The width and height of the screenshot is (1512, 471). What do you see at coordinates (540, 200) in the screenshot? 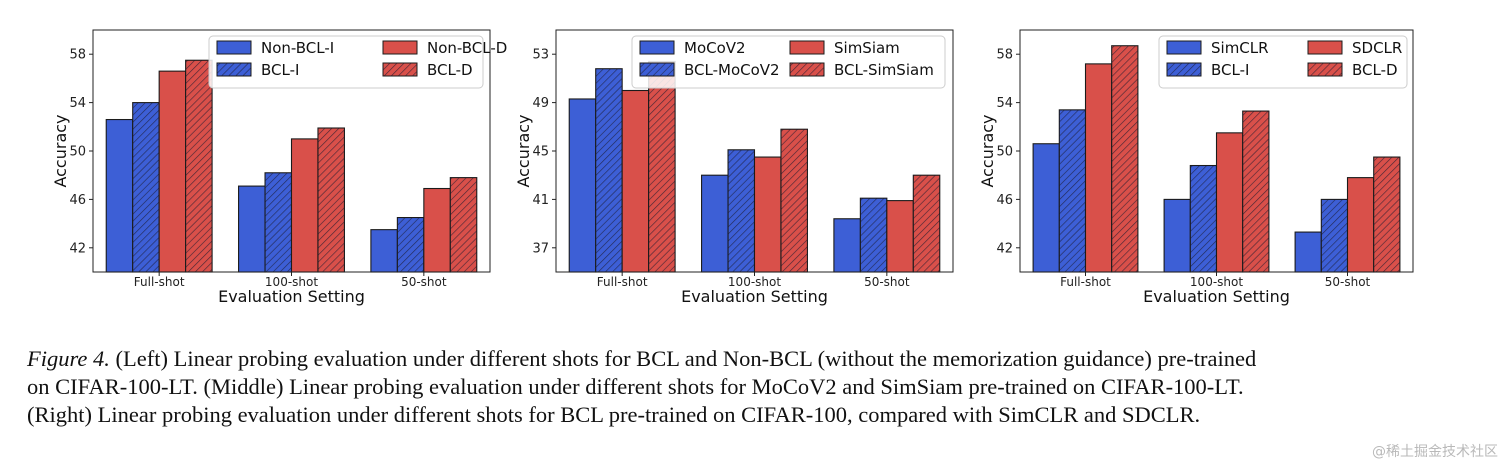
I see `y-tick-label: 41` at bounding box center [540, 200].